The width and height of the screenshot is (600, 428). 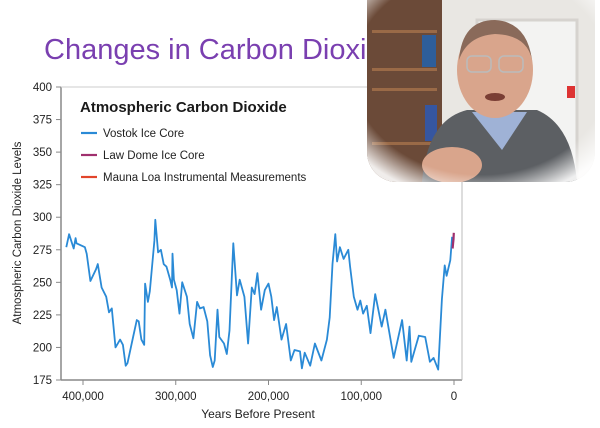 What do you see at coordinates (18, 232) in the screenshot?
I see `y-axis-label: Atmospheric Carbon Dioxide Levels` at bounding box center [18, 232].